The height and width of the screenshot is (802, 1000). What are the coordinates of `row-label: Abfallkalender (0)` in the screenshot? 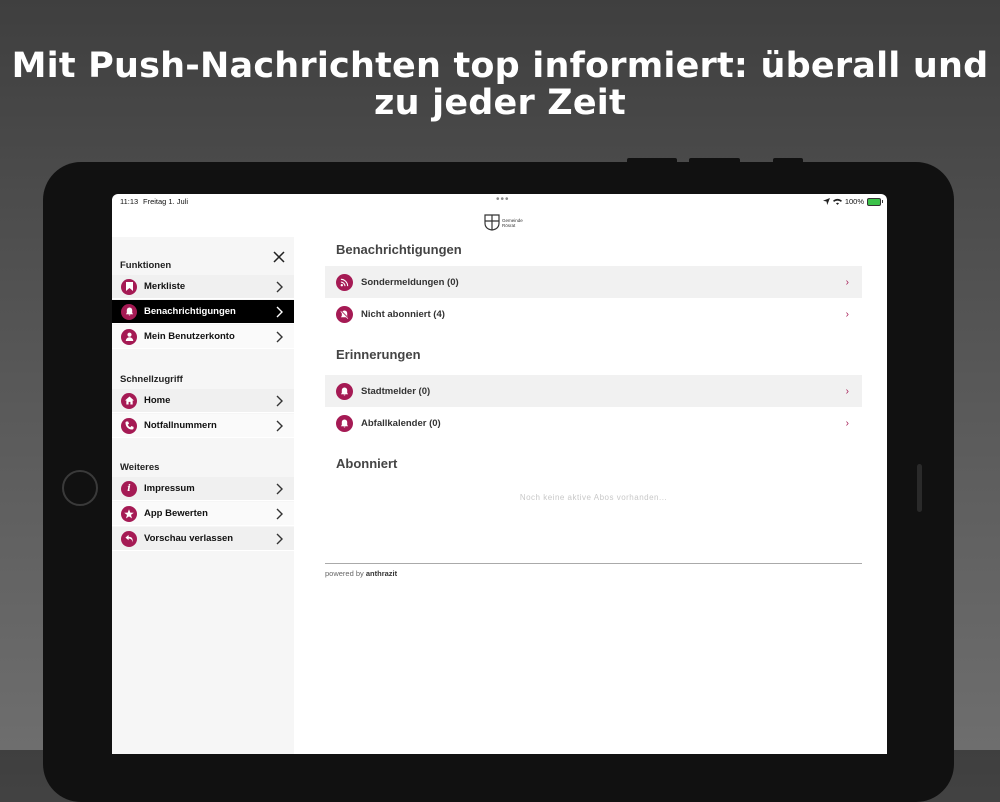 It's located at (401, 423).